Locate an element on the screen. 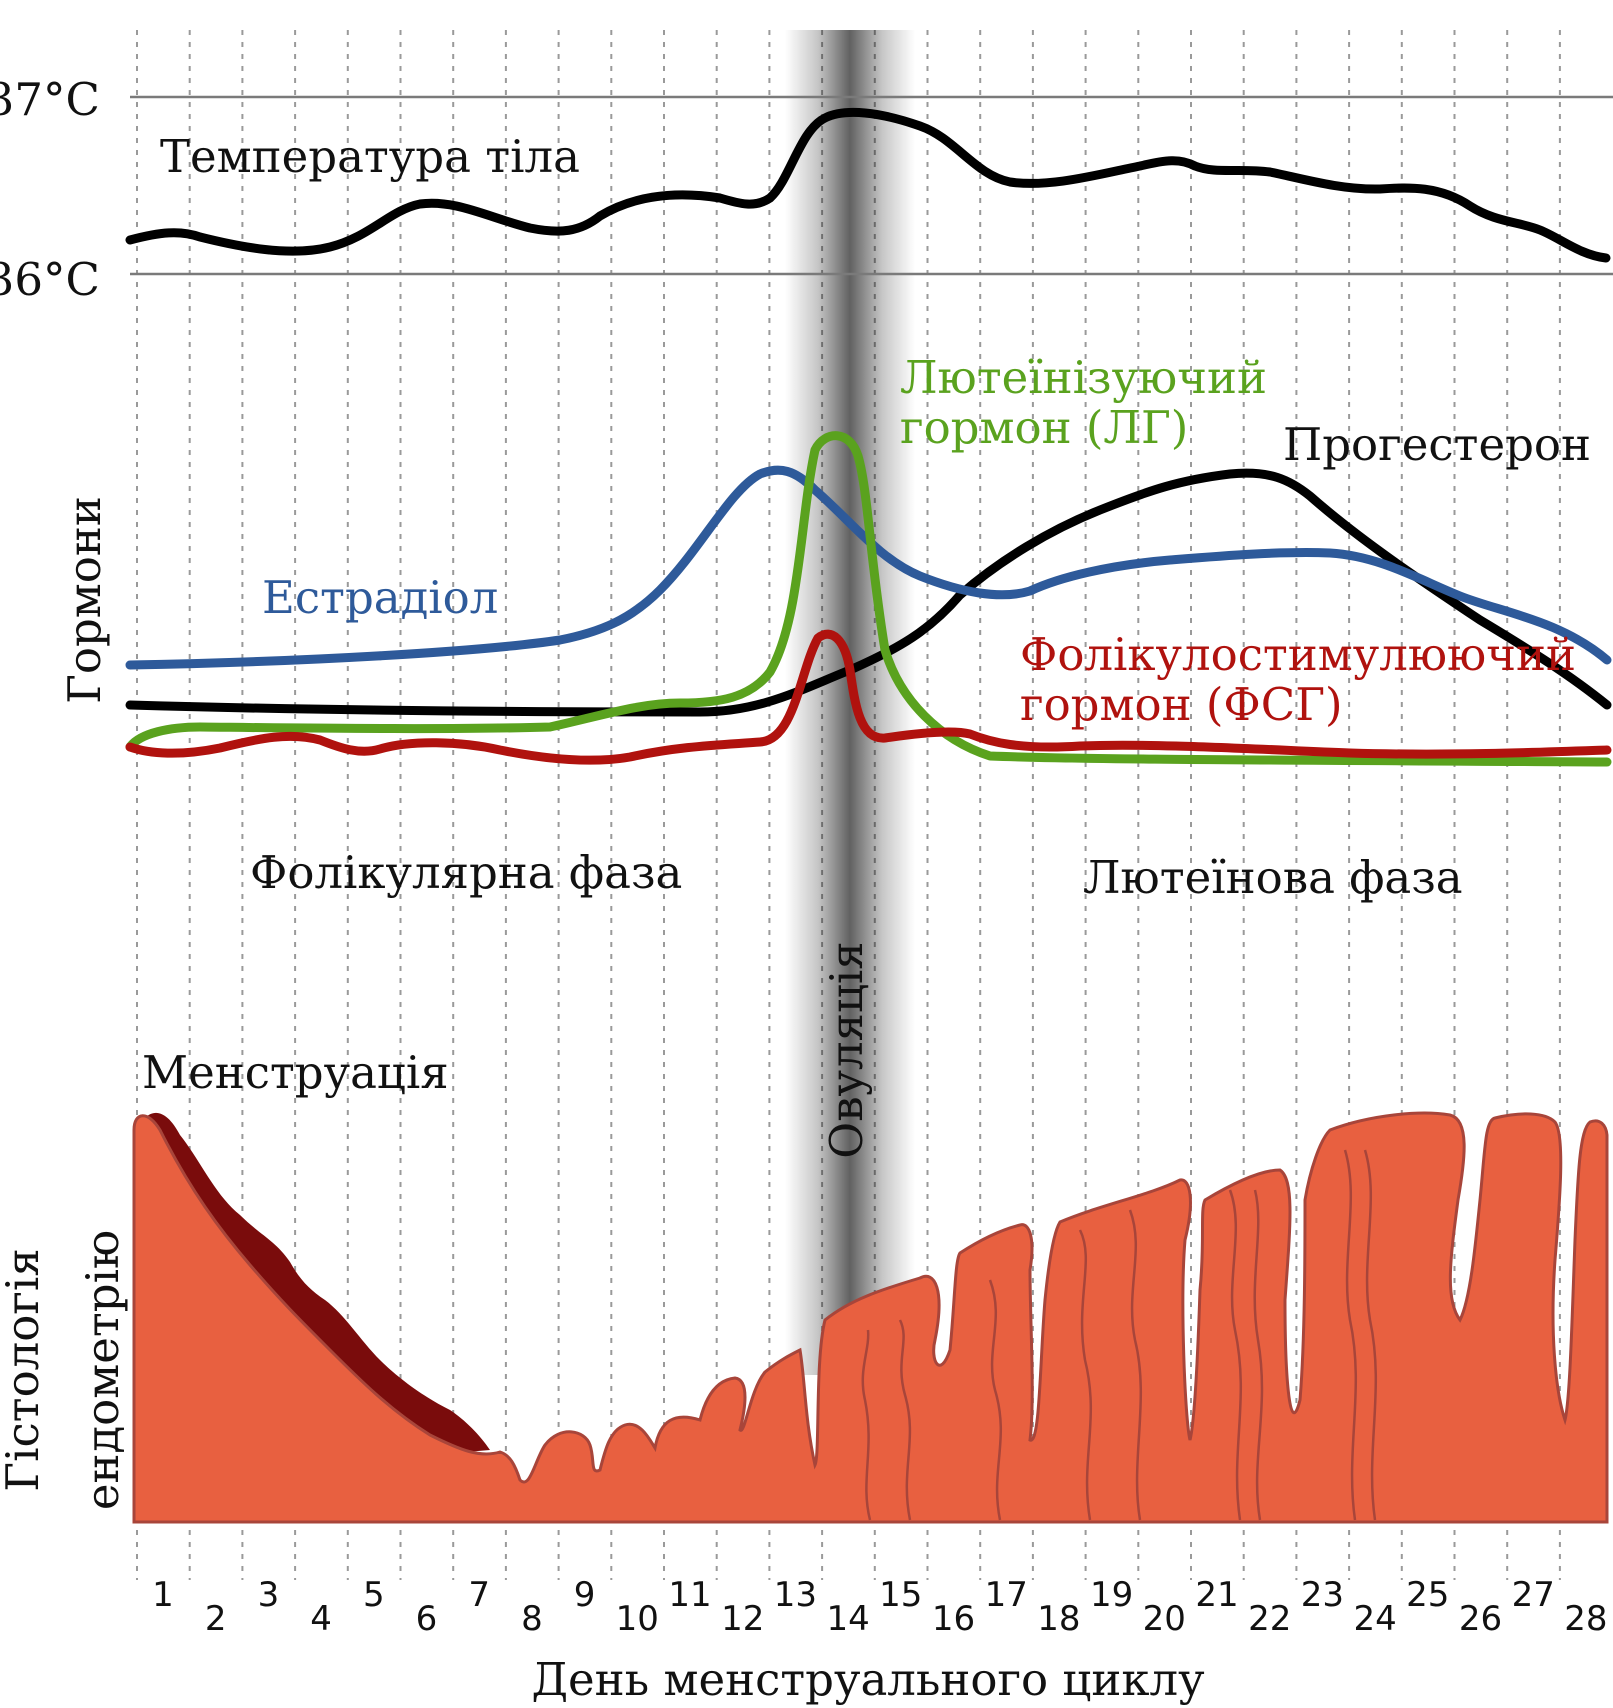  day-tick-label: 9 is located at coordinates (585, 1595).